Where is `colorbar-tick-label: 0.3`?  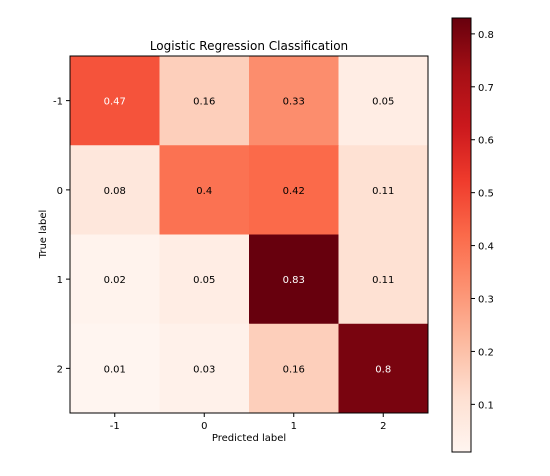 colorbar-tick-label: 0.3 is located at coordinates (486, 300).